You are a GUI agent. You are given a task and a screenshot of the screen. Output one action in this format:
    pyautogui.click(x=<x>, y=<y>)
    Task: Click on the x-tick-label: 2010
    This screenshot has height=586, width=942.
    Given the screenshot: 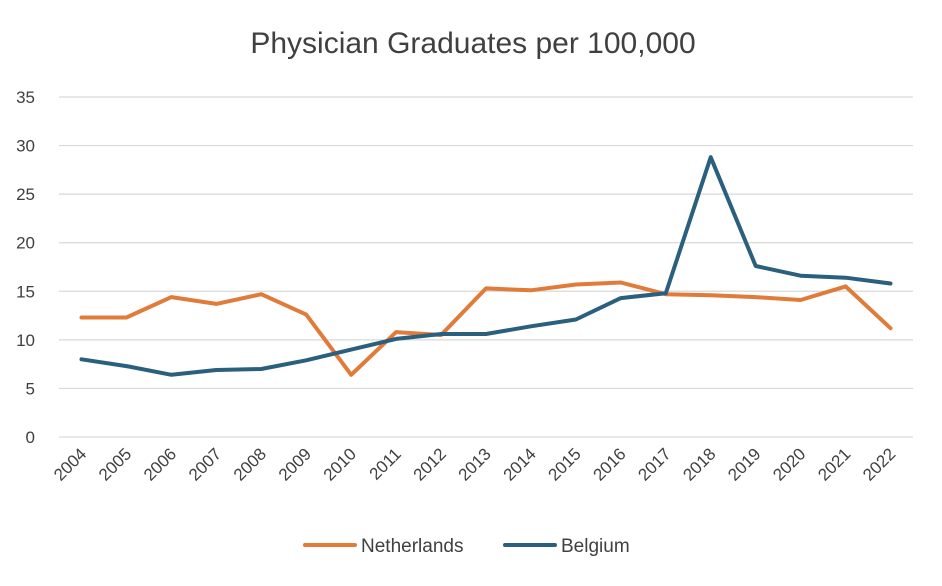 What is the action you would take?
    pyautogui.click(x=340, y=464)
    